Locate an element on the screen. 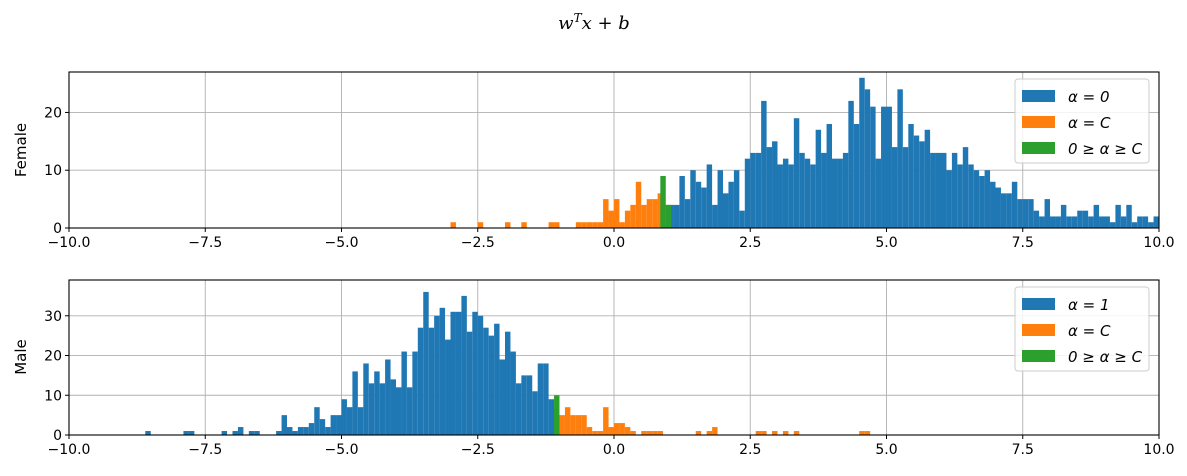 This screenshot has width=1187, height=476. male-xtick-label: −7.5 is located at coordinates (205, 450).